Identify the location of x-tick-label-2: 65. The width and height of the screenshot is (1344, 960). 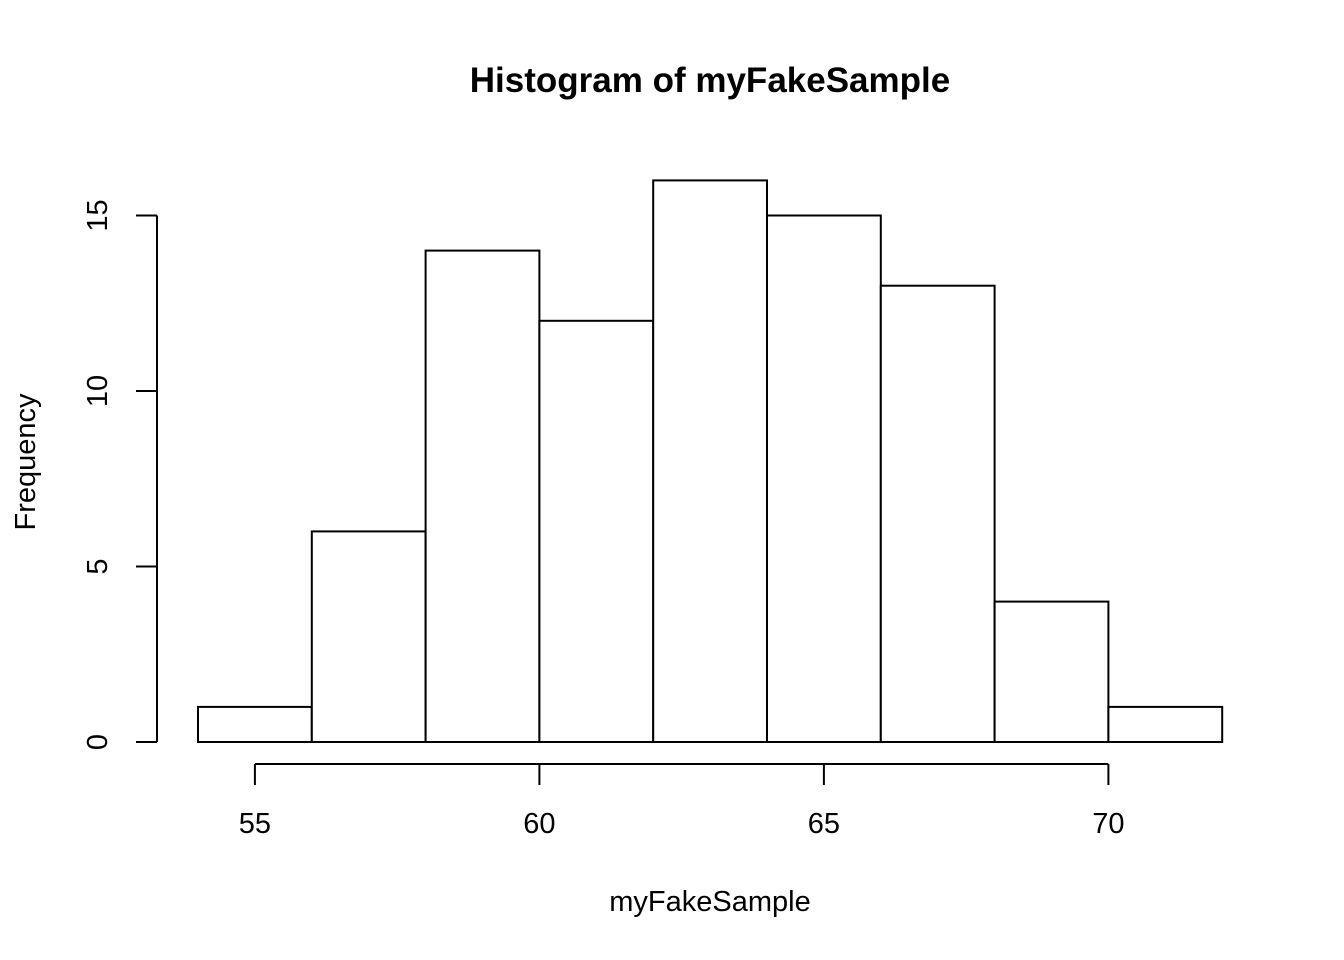
(824, 824).